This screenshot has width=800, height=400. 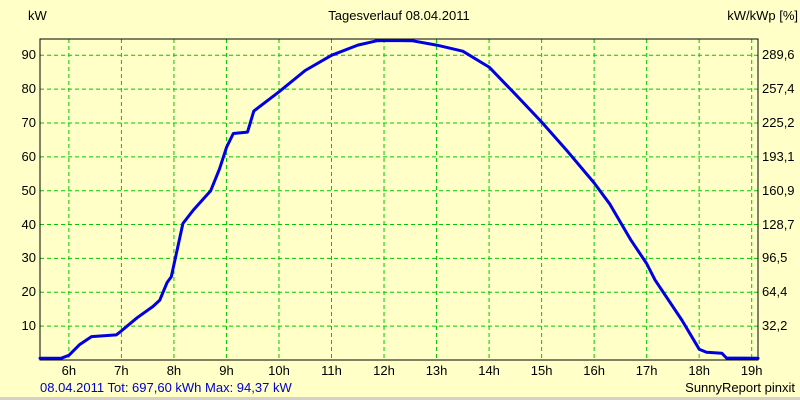 What do you see at coordinates (436, 370) in the screenshot?
I see `x-tick-label: 13h` at bounding box center [436, 370].